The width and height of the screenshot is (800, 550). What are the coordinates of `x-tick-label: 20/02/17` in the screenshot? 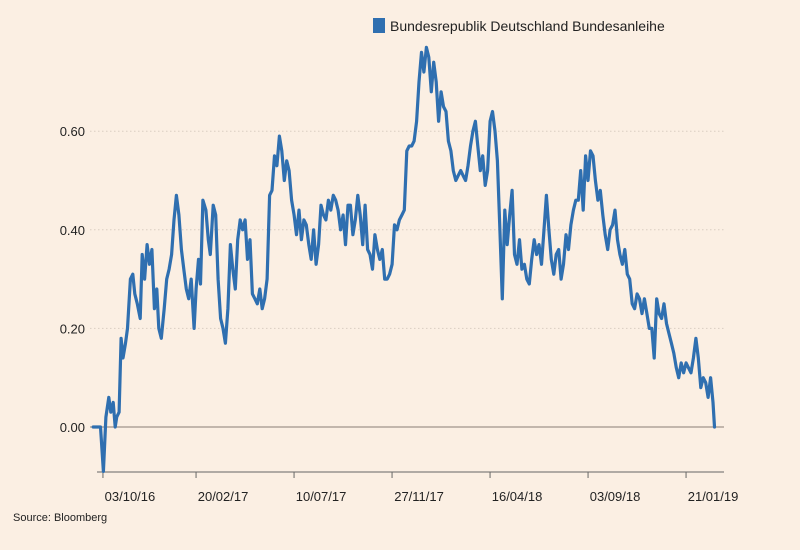 It's located at (223, 496).